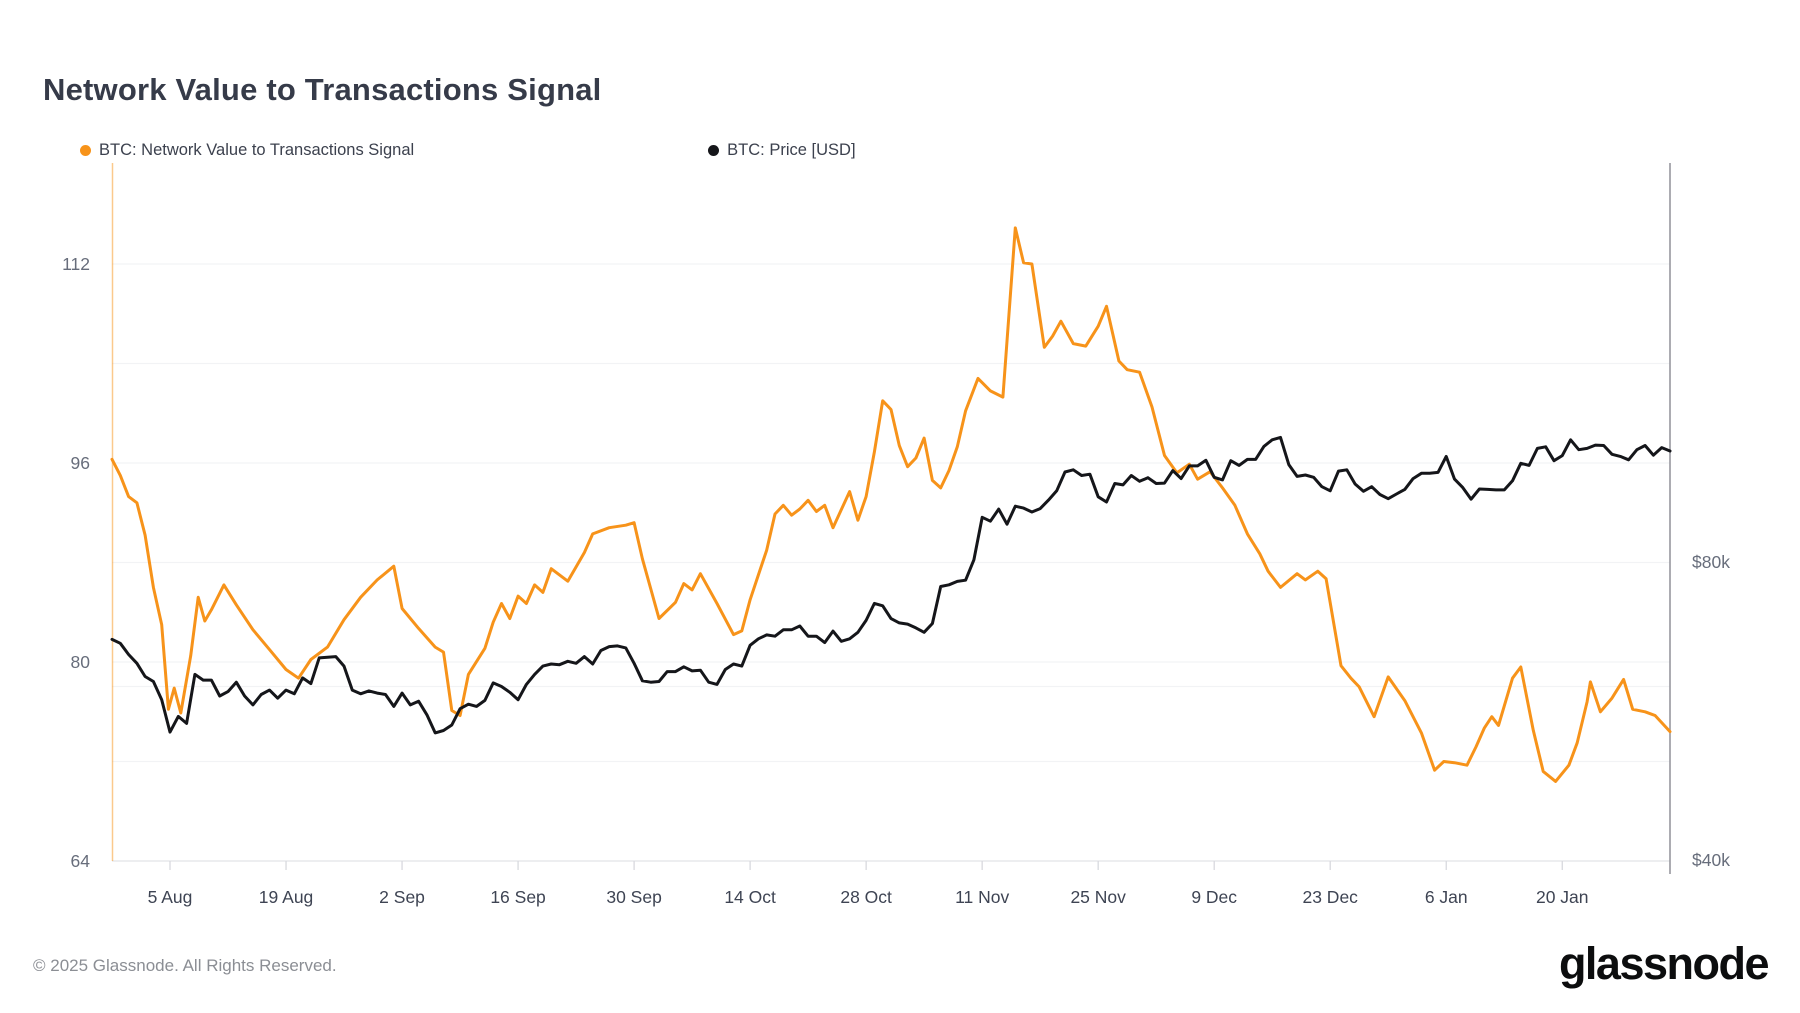 The height and width of the screenshot is (1013, 1800). Describe the element at coordinates (633, 897) in the screenshot. I see `x-tick-label: 30 Sep` at that location.